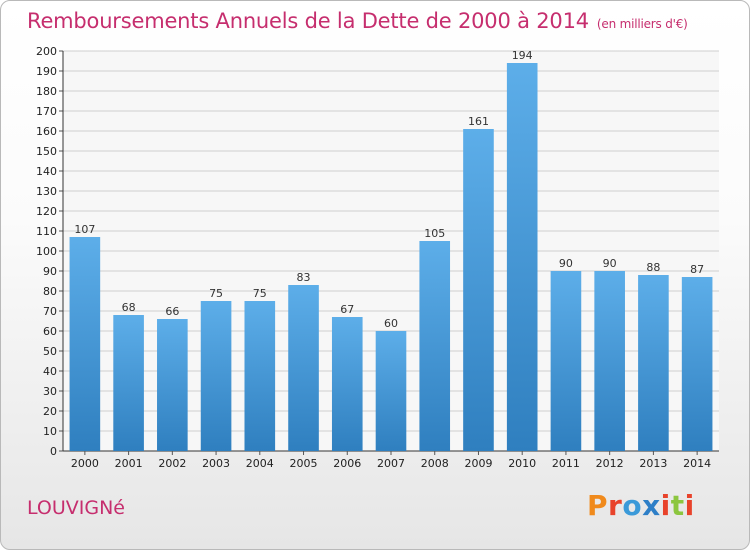 The width and height of the screenshot is (750, 550). What do you see at coordinates (522, 463) in the screenshot?
I see `x-tick-label-2010: 2010` at bounding box center [522, 463].